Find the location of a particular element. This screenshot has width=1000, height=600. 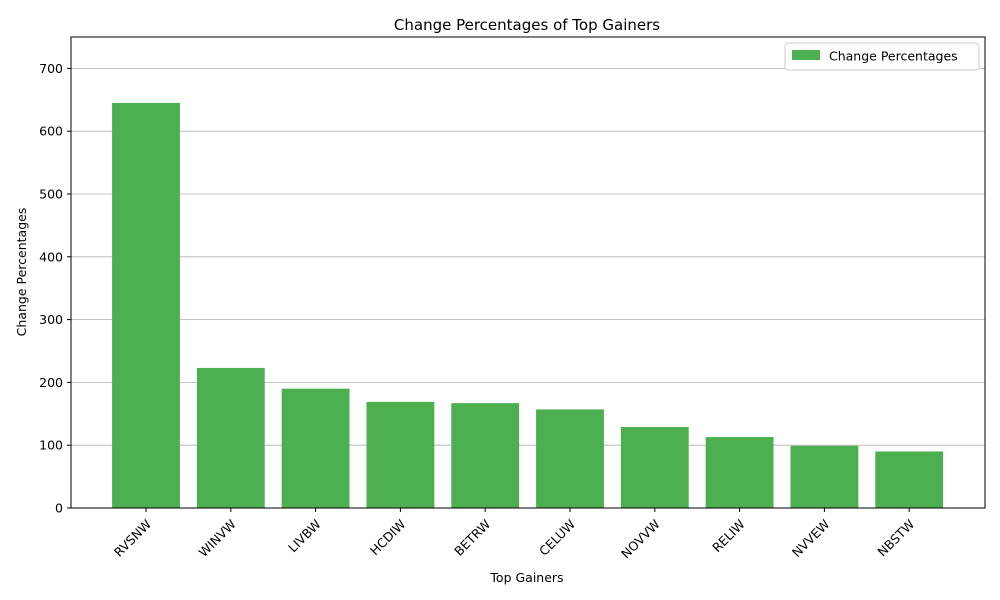

legend-box is located at coordinates (882, 56).